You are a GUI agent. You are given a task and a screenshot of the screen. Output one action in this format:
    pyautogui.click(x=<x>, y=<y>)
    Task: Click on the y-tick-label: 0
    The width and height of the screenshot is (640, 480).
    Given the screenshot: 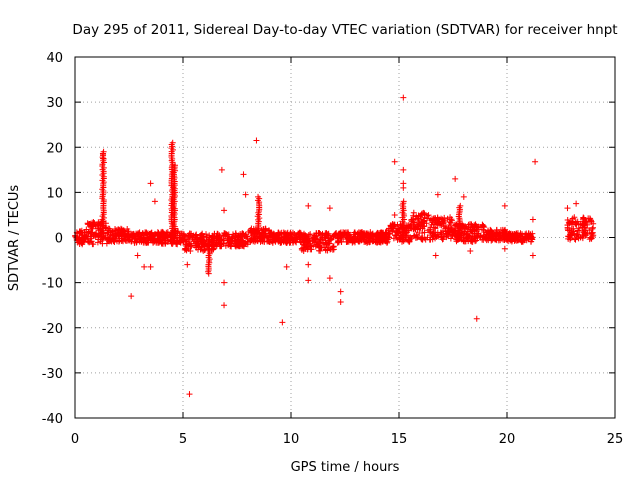 What is the action you would take?
    pyautogui.click(x=59, y=239)
    